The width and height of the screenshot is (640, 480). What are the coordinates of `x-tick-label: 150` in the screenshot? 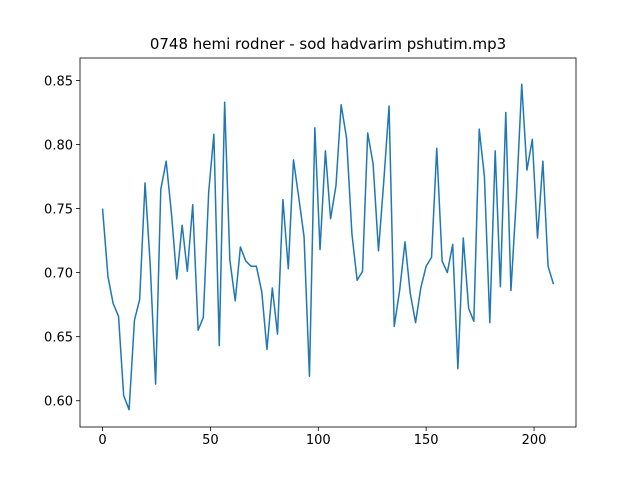 It's located at (426, 440).